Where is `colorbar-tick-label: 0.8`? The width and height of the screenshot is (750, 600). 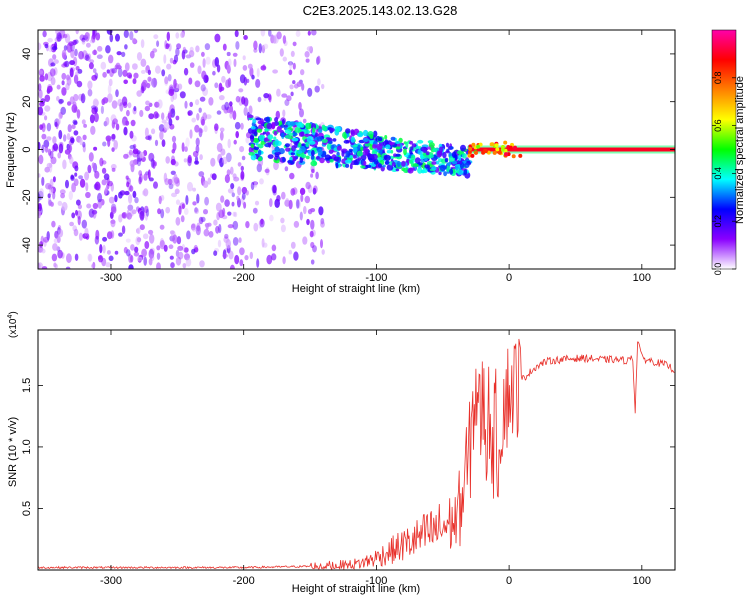 colorbar-tick-label: 0.8 is located at coordinates (718, 78).